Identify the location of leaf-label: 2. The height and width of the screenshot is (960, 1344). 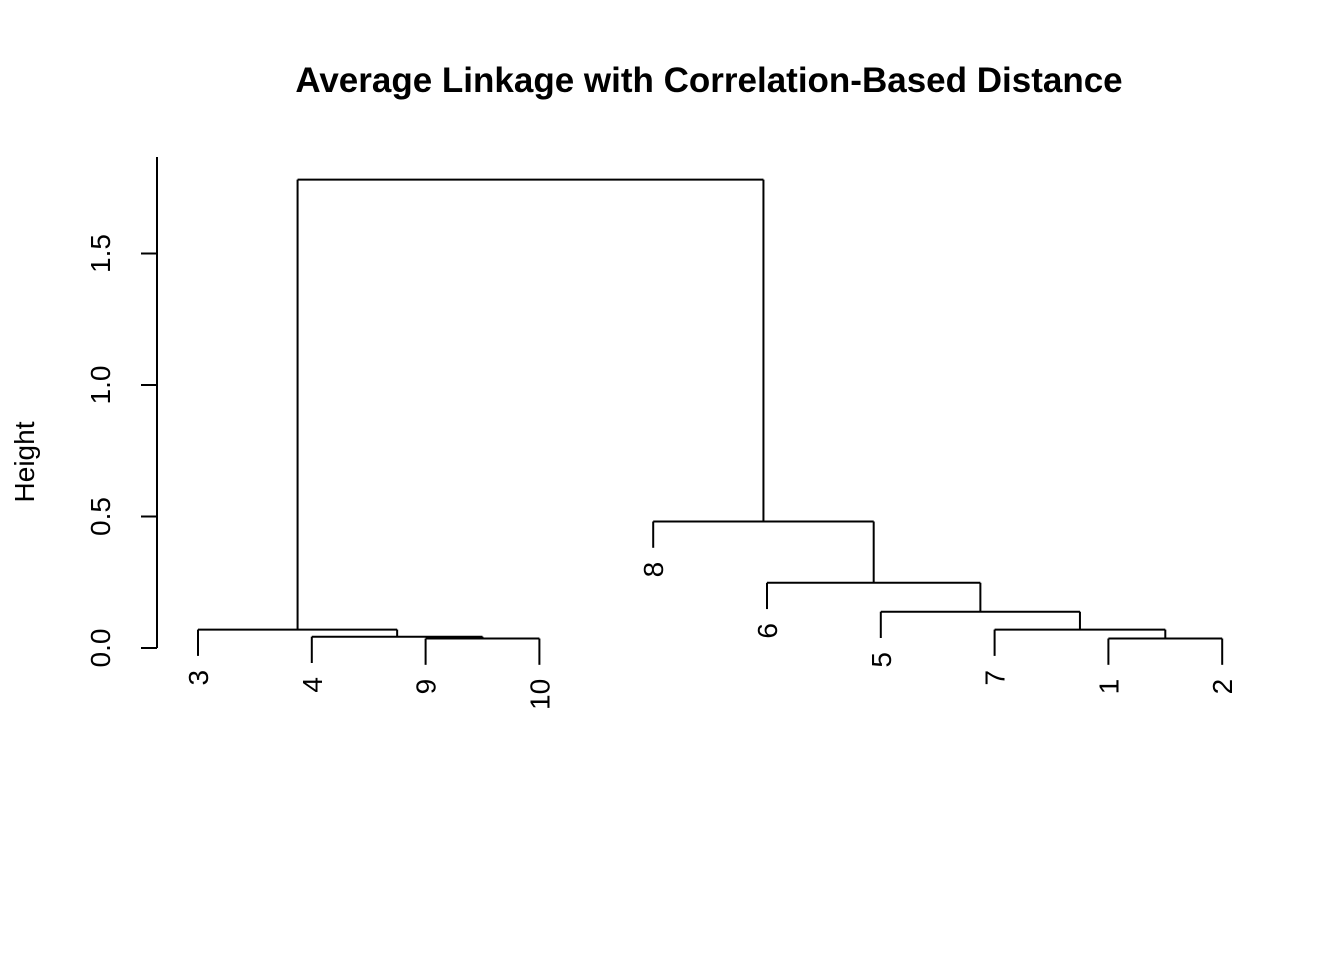
(1222, 687).